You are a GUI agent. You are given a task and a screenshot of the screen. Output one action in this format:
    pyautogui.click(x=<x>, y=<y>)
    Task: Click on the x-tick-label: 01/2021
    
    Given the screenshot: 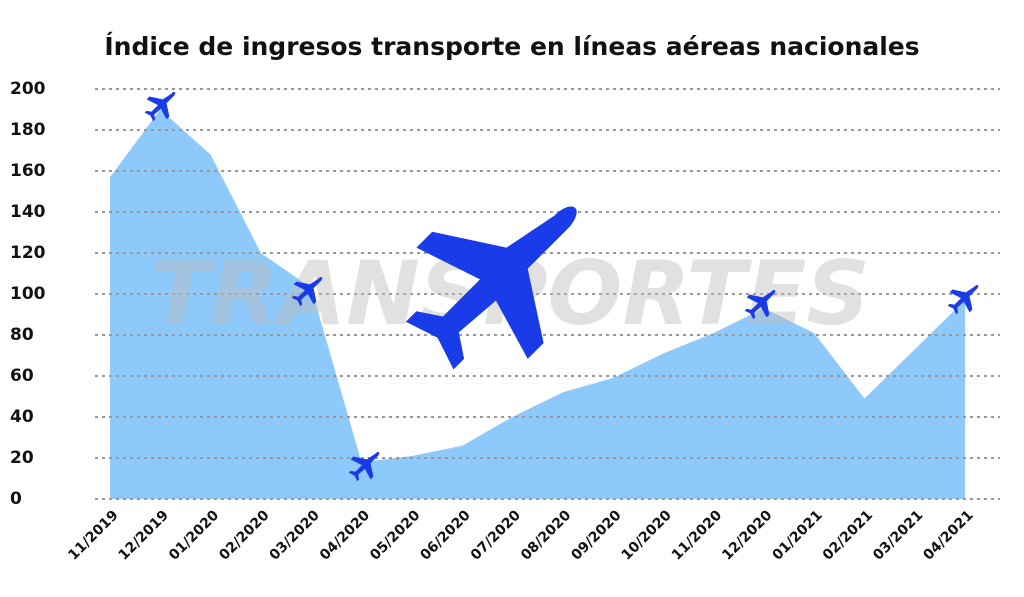 What is the action you would take?
    pyautogui.click(x=798, y=535)
    